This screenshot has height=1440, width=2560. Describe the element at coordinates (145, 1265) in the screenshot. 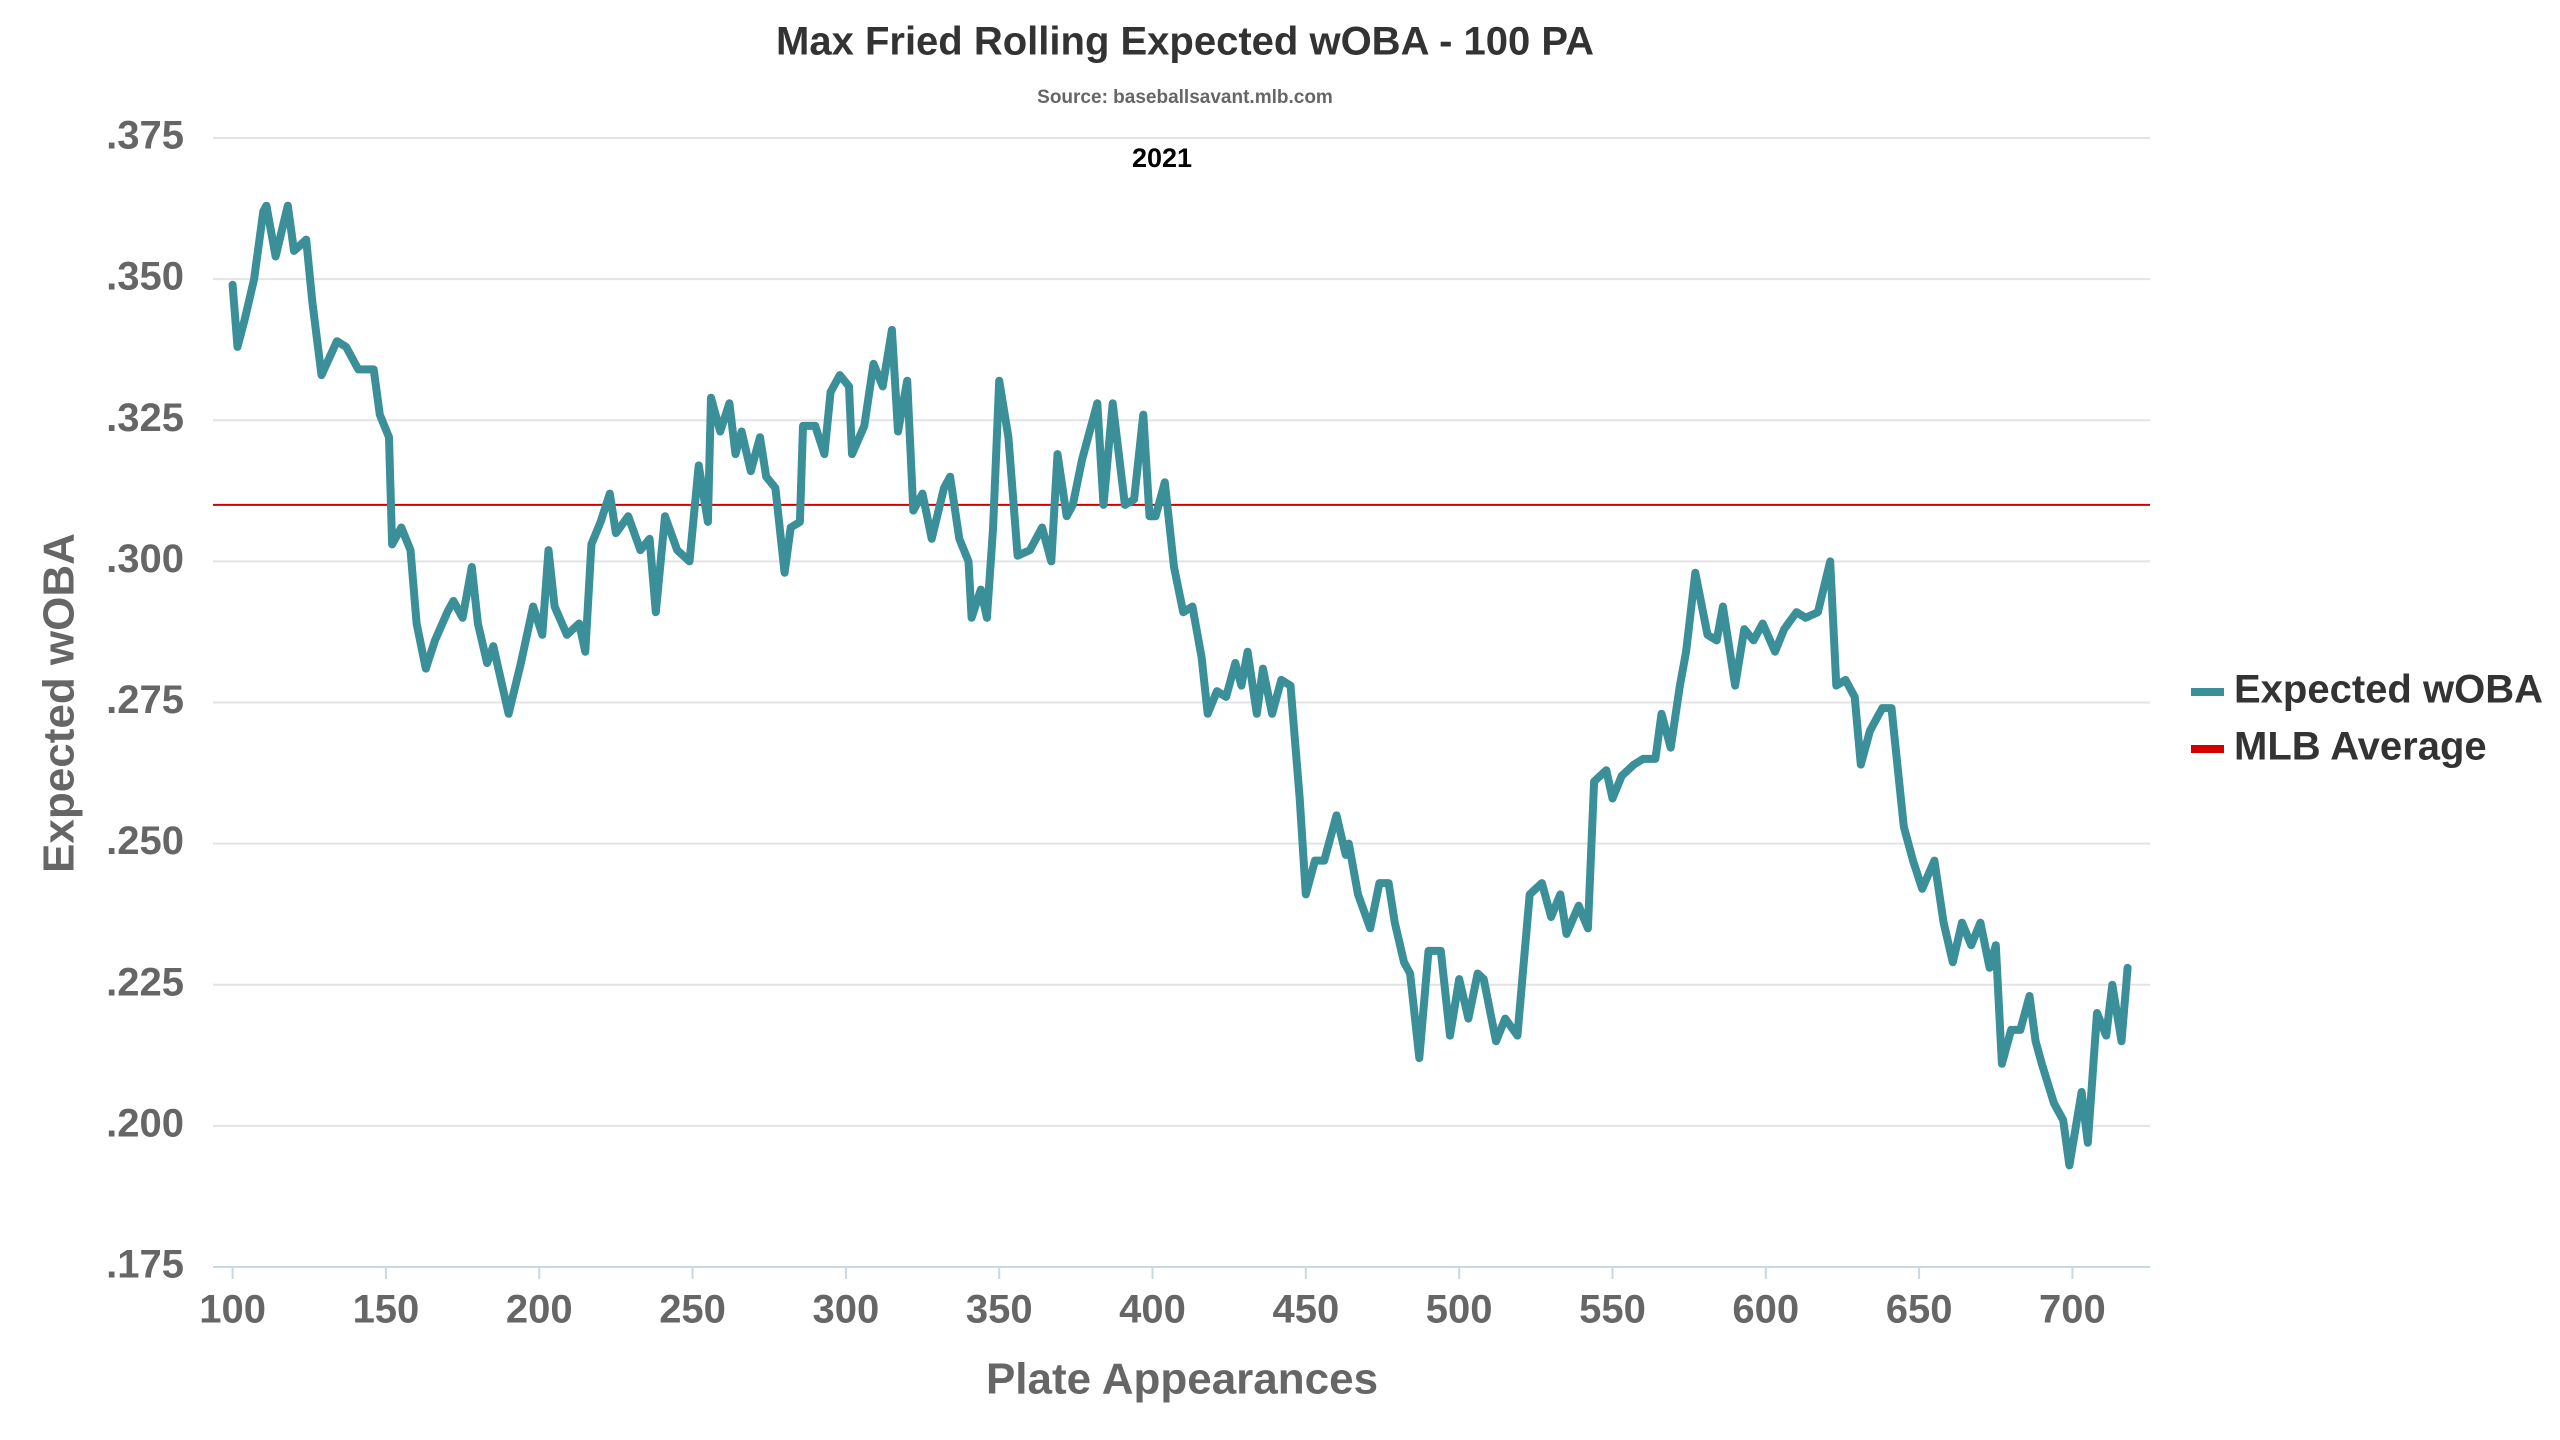

I see `y-tick-label: .175` at that location.